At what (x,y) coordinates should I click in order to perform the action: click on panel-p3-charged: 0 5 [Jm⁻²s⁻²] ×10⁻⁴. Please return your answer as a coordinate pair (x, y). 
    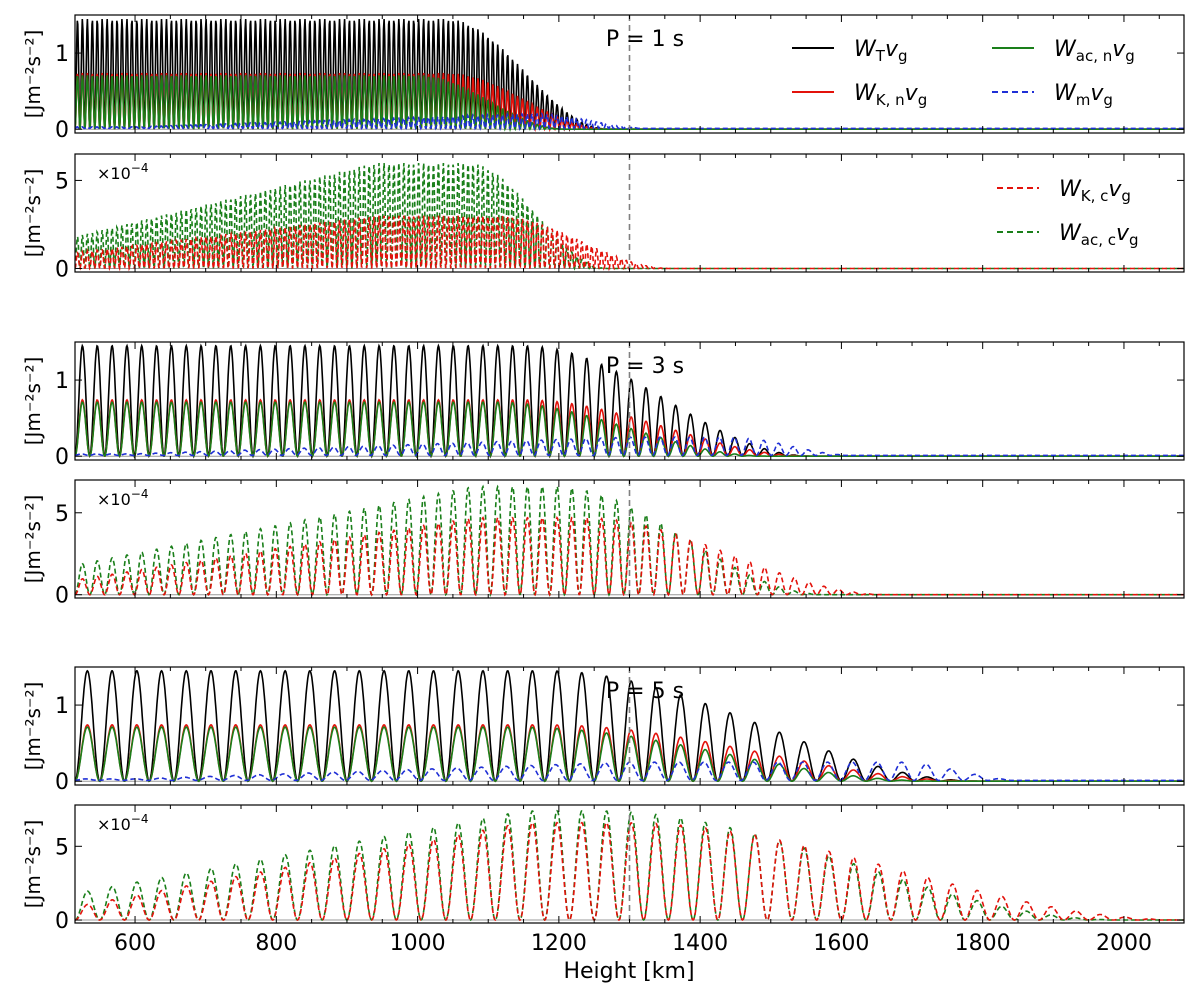
    Looking at the image, I should click on (603, 544).